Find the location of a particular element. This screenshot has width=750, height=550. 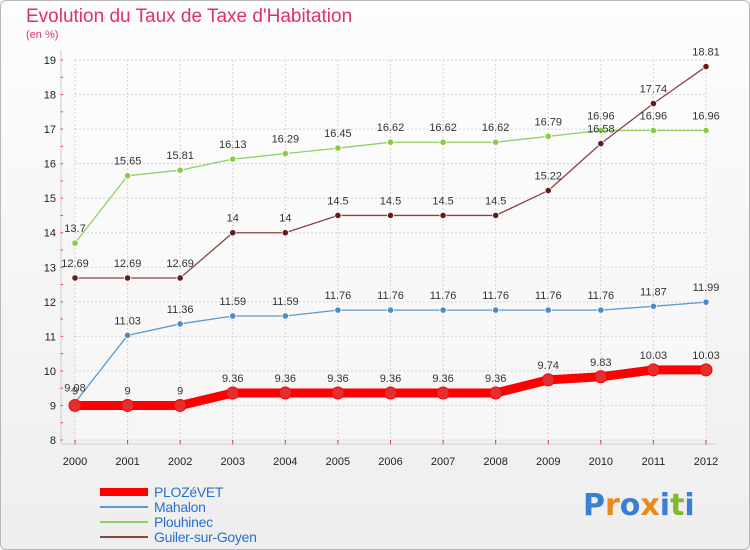

x-tick-label-11: 2011 is located at coordinates (654, 462).